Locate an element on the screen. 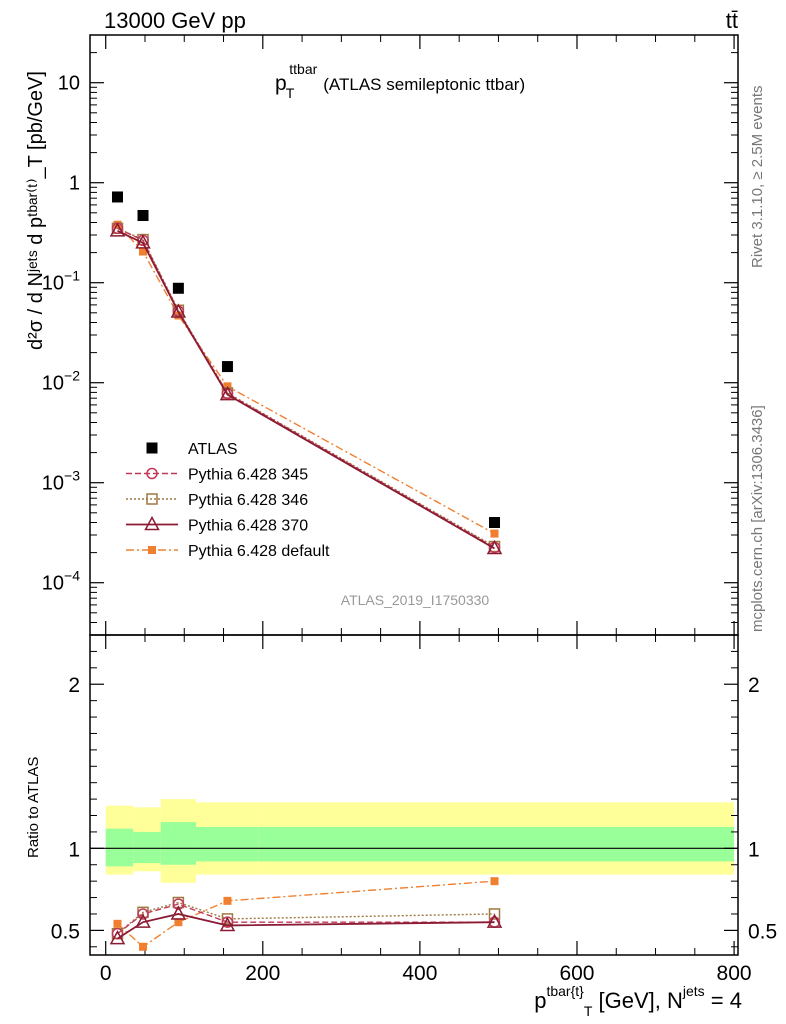  y-tick-label-exp: −3 is located at coordinates (72, 476).